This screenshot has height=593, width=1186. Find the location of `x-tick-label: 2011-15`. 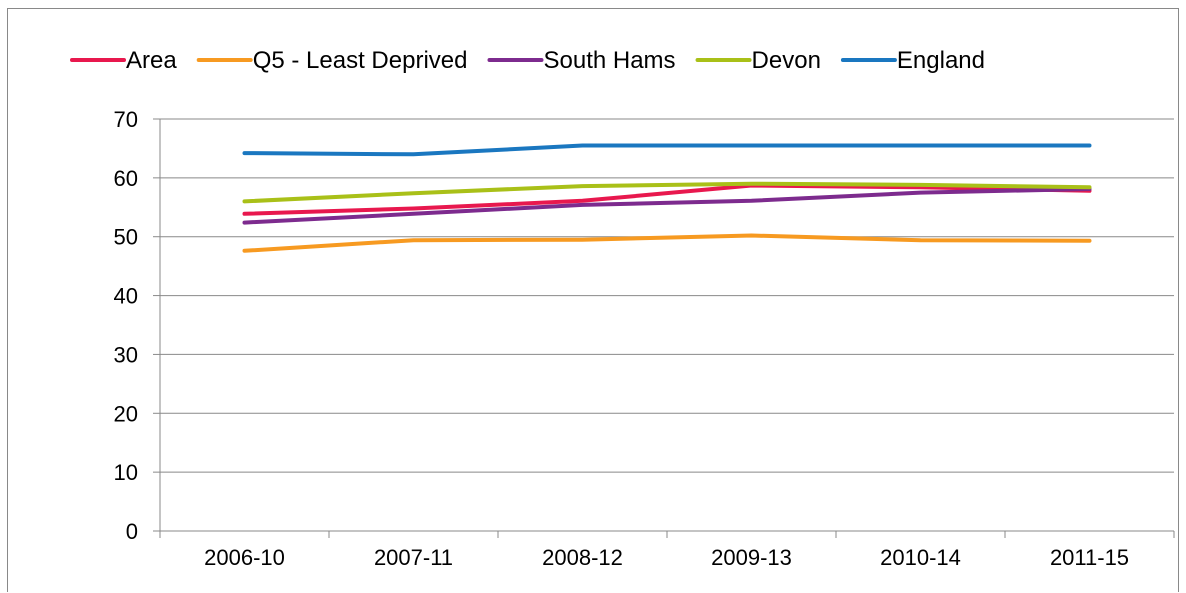

x-tick-label: 2011-15 is located at coordinates (1089, 557).